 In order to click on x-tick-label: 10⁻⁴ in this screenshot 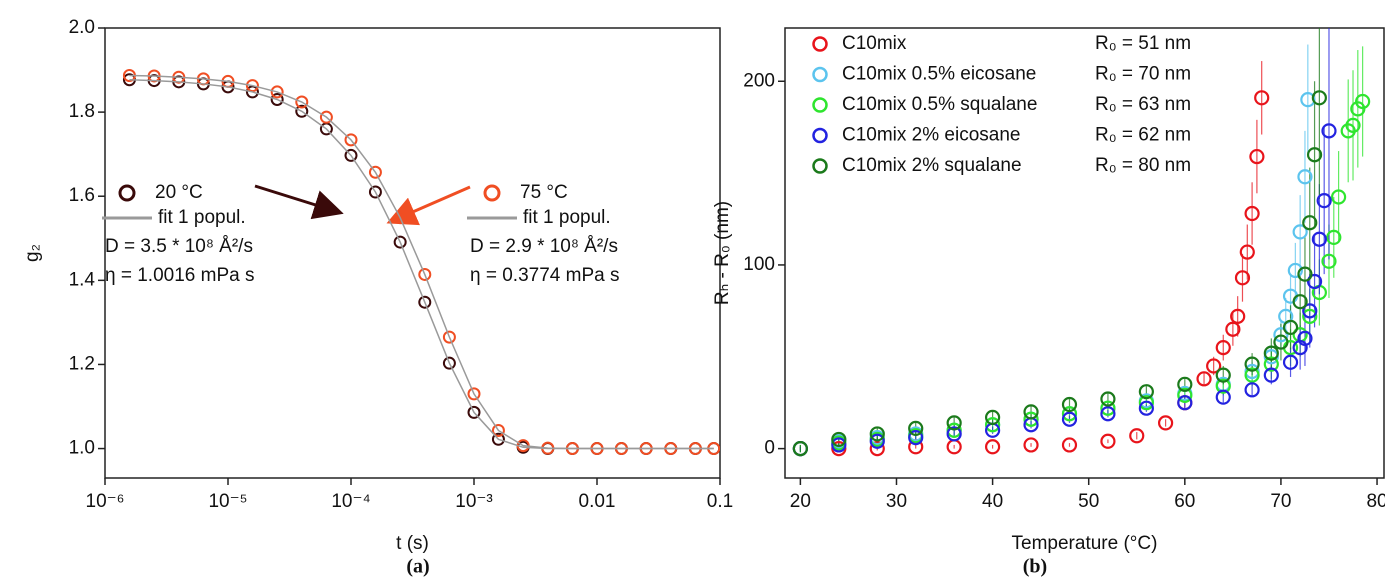, I will do `click(350, 501)`.